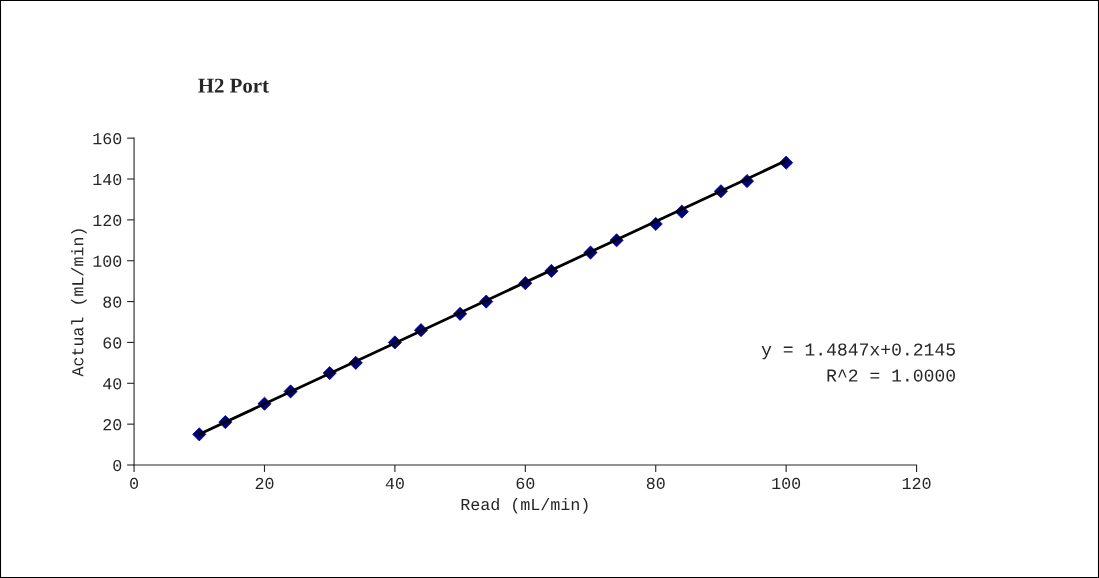 The height and width of the screenshot is (578, 1099). Describe the element at coordinates (525, 483) in the screenshot. I see `x-tick-label: 60` at that location.